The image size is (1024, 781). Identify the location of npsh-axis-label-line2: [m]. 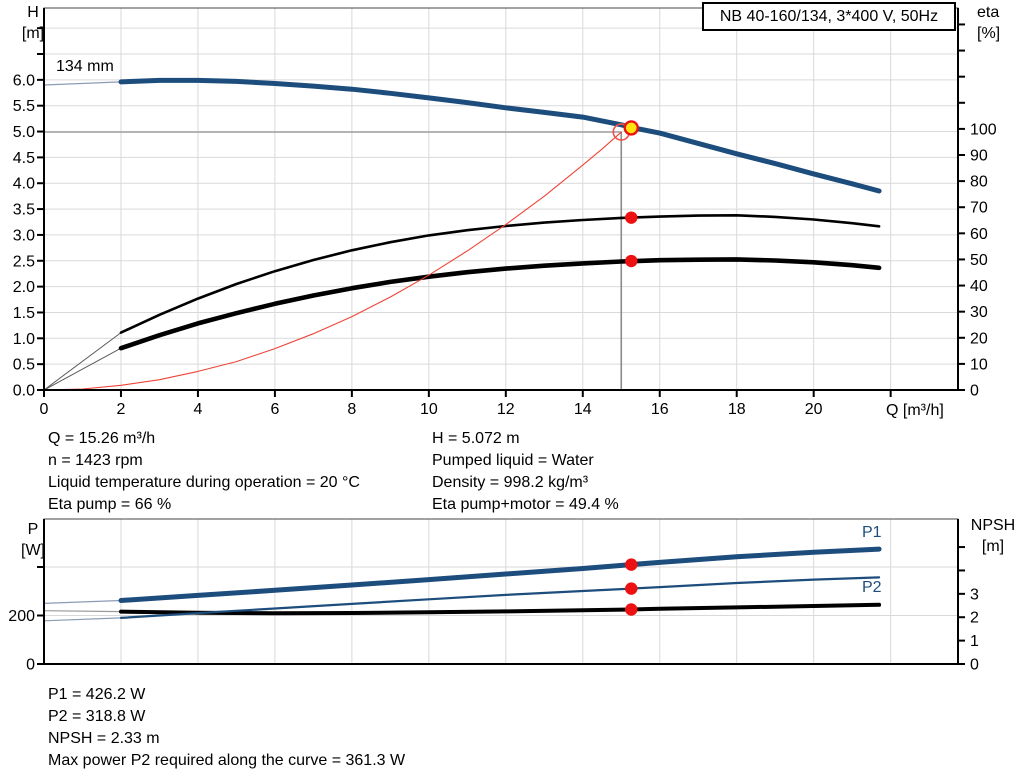
(993, 546).